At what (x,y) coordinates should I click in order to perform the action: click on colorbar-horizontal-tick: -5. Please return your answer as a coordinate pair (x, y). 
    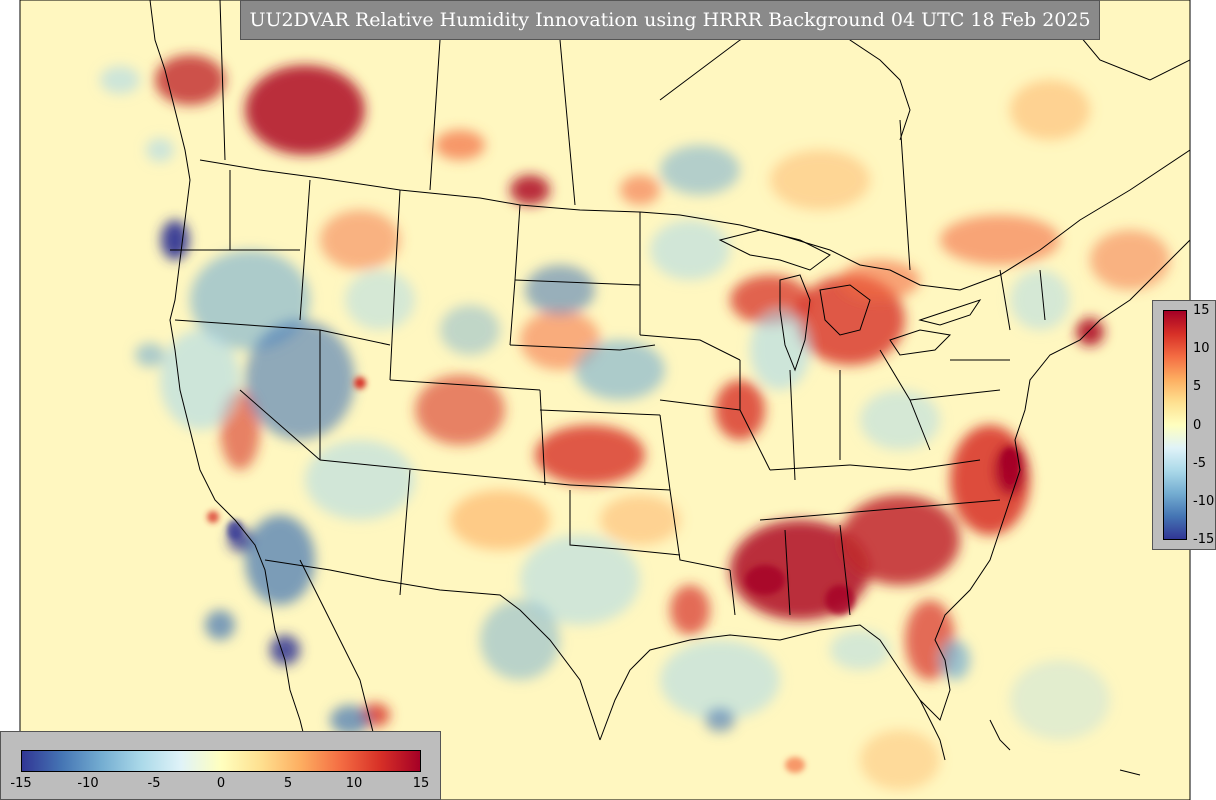
    Looking at the image, I should click on (154, 783).